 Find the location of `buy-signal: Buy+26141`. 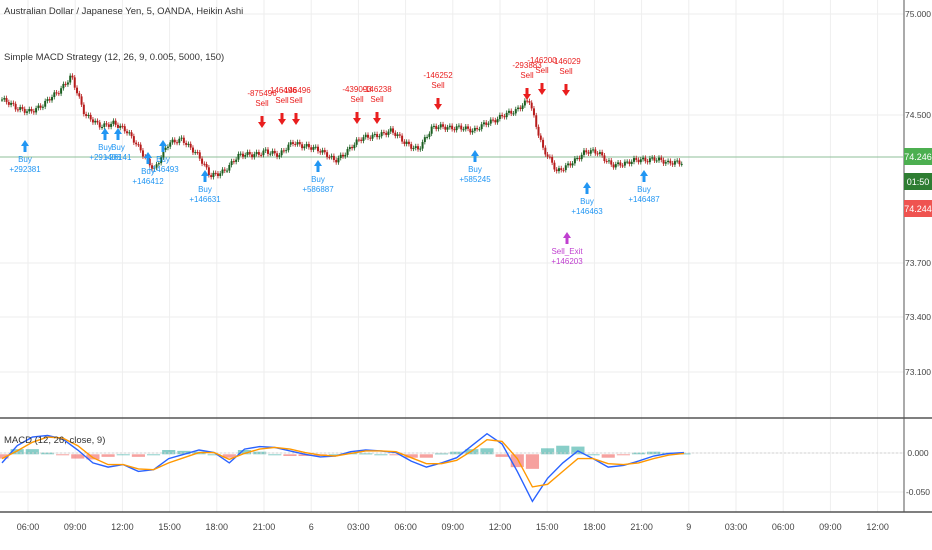

buy-signal: Buy+26141 is located at coordinates (118, 145).